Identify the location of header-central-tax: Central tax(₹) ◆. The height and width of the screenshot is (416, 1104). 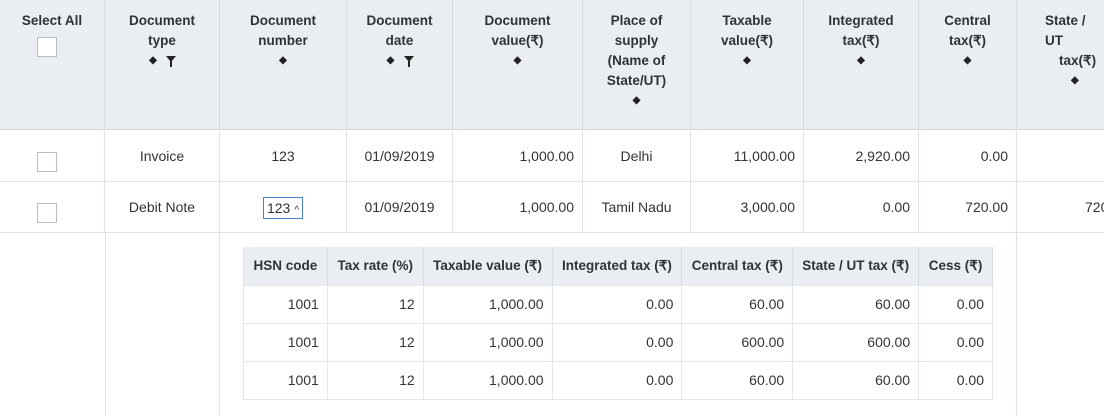
(968, 65).